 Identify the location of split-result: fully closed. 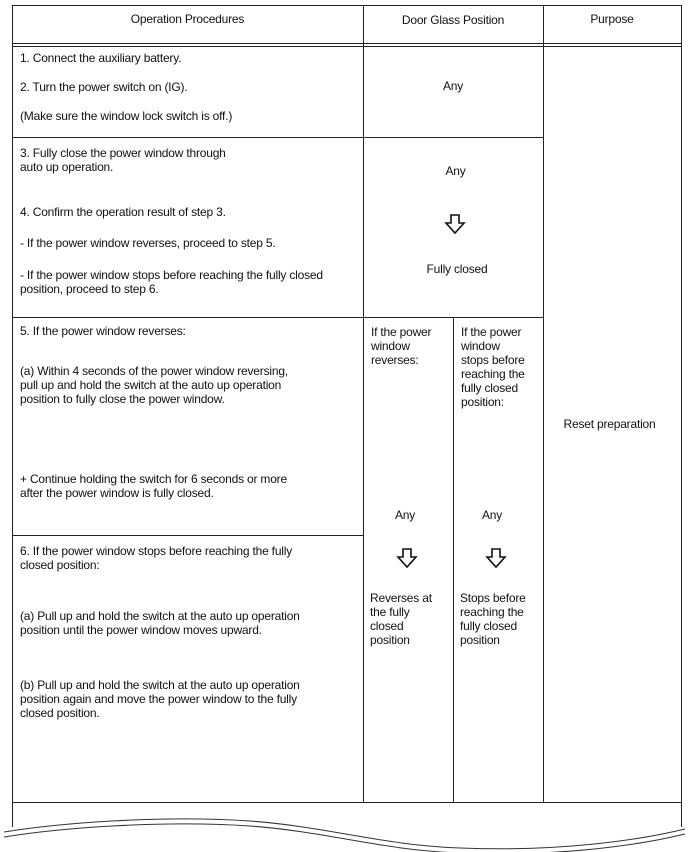
(488, 626).